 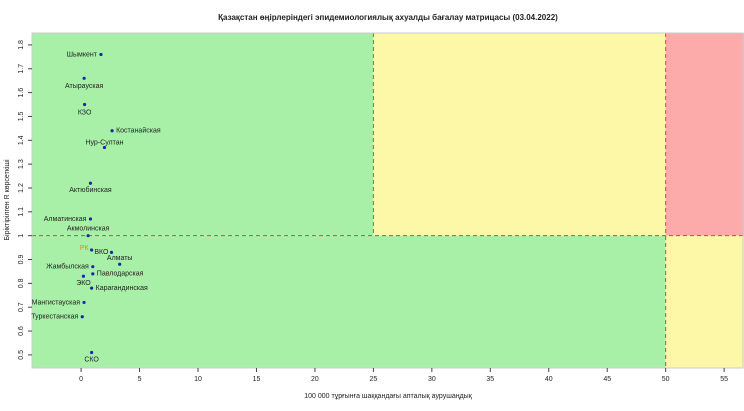 What do you see at coordinates (120, 274) in the screenshot?
I see `point-label: Павлодарская` at bounding box center [120, 274].